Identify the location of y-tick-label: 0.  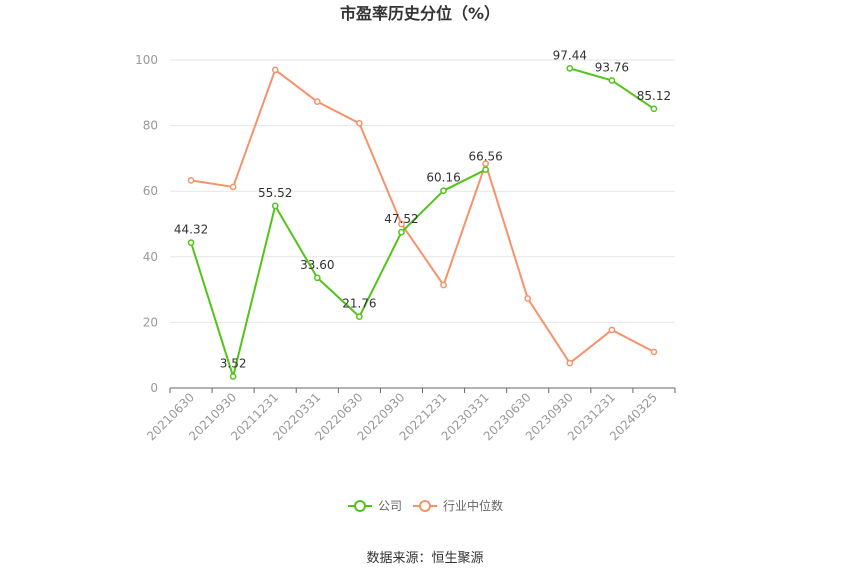
(154, 388).